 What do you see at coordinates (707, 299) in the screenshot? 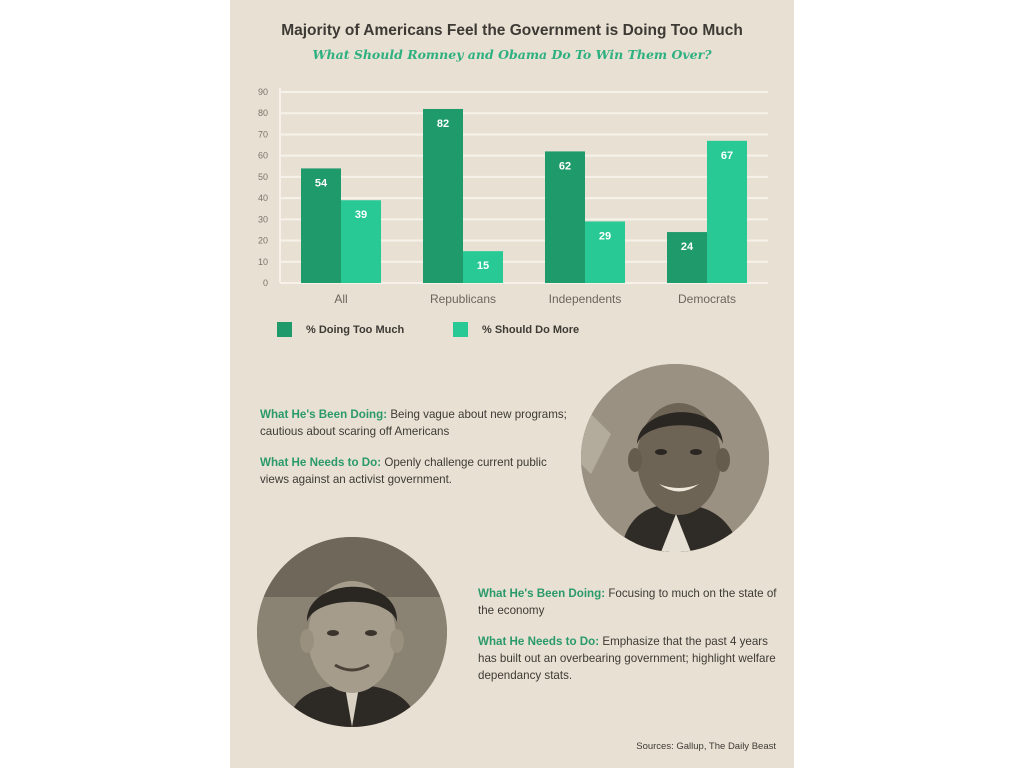
I see `x-category-label: Democrats` at bounding box center [707, 299].